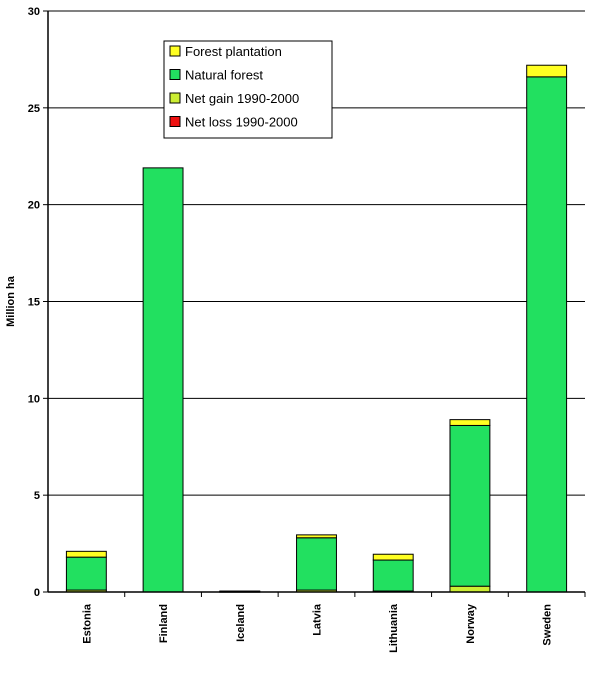 This screenshot has width=599, height=675. What do you see at coordinates (34, 12) in the screenshot?
I see `y-tick-label: 30` at bounding box center [34, 12].